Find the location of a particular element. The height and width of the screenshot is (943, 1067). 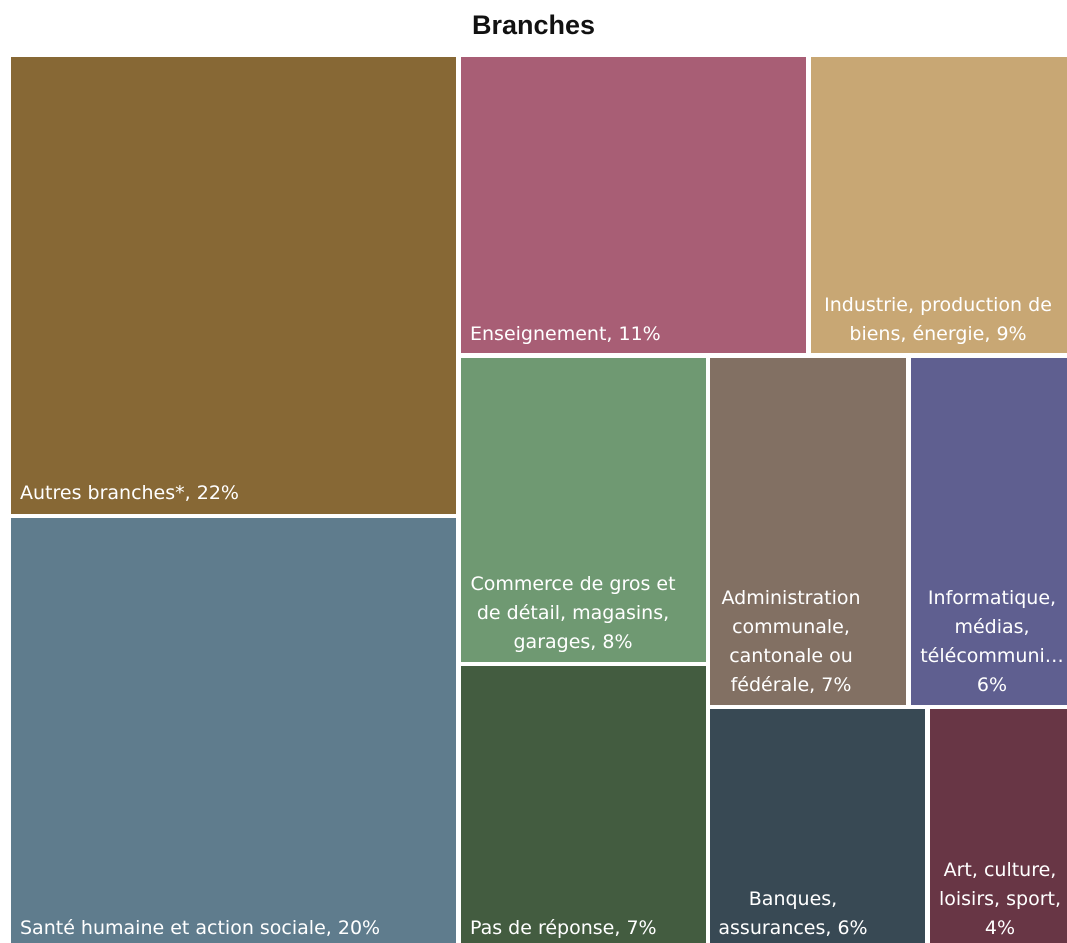

tile-label: Enseignement, 11% is located at coordinates (565, 334).